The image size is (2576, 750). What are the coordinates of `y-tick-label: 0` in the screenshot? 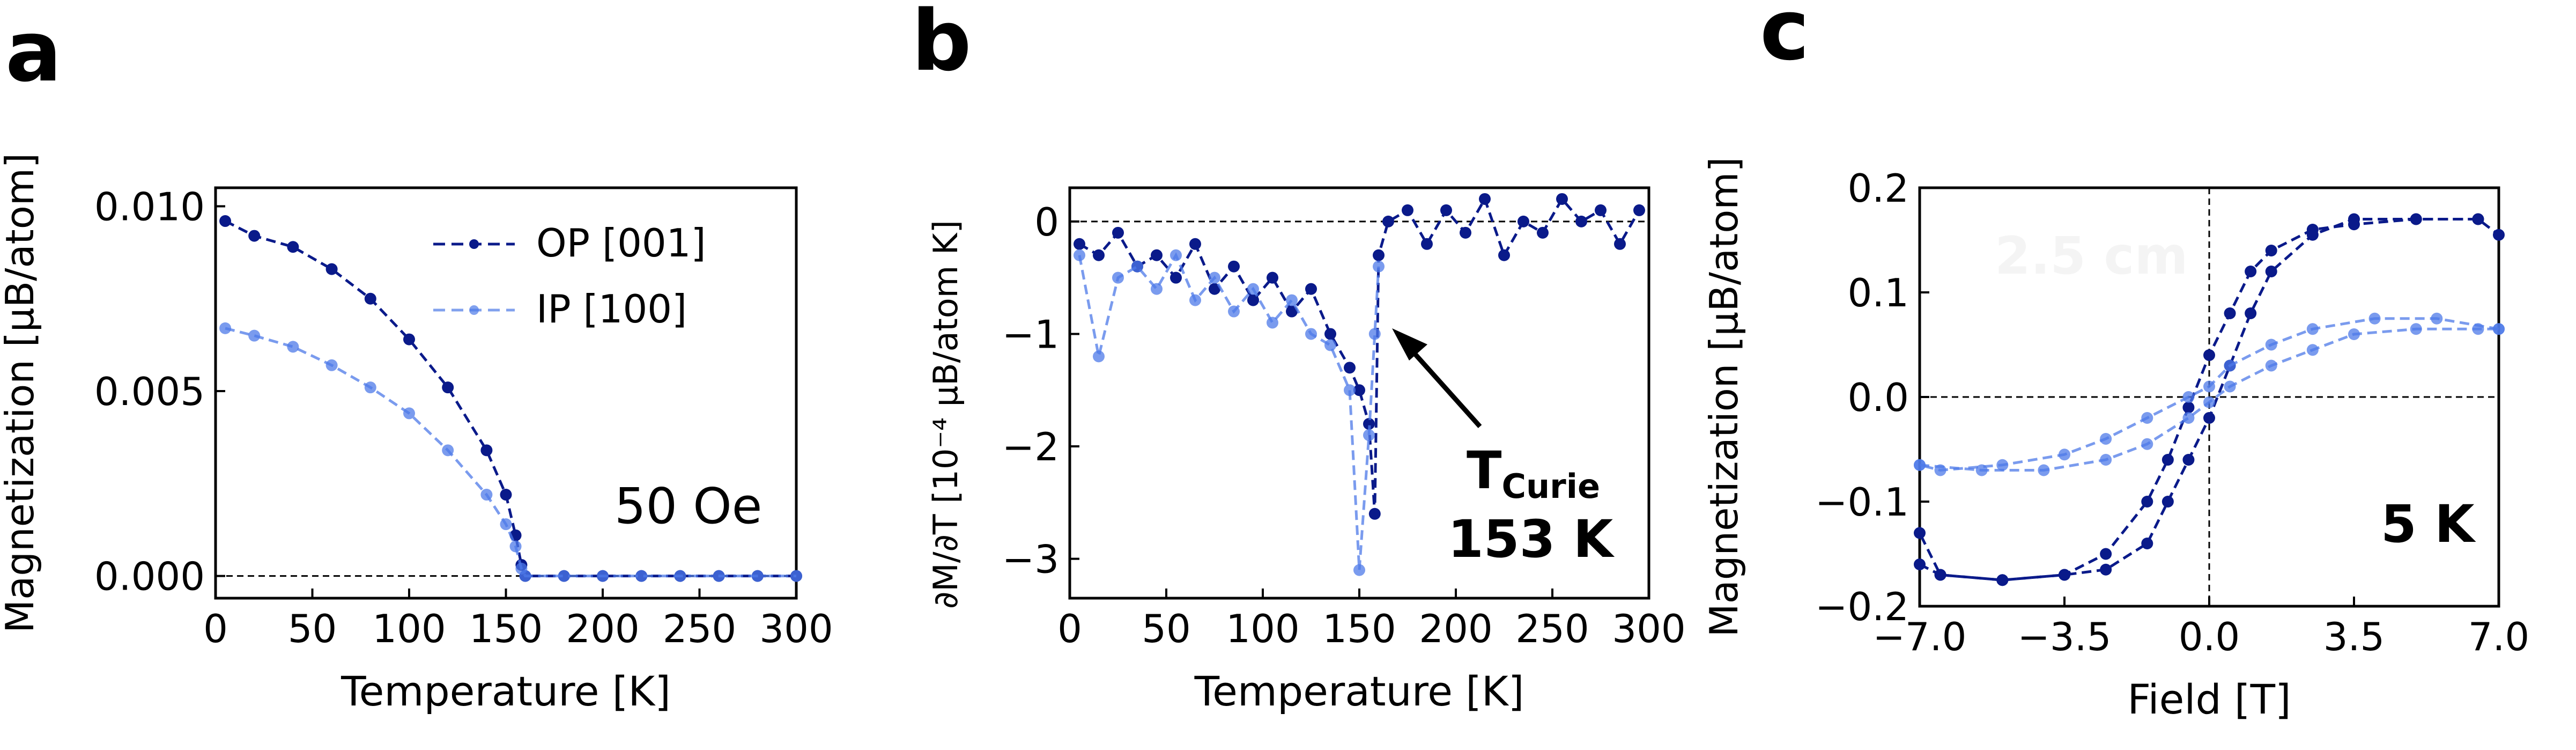 It's located at (1046, 222).